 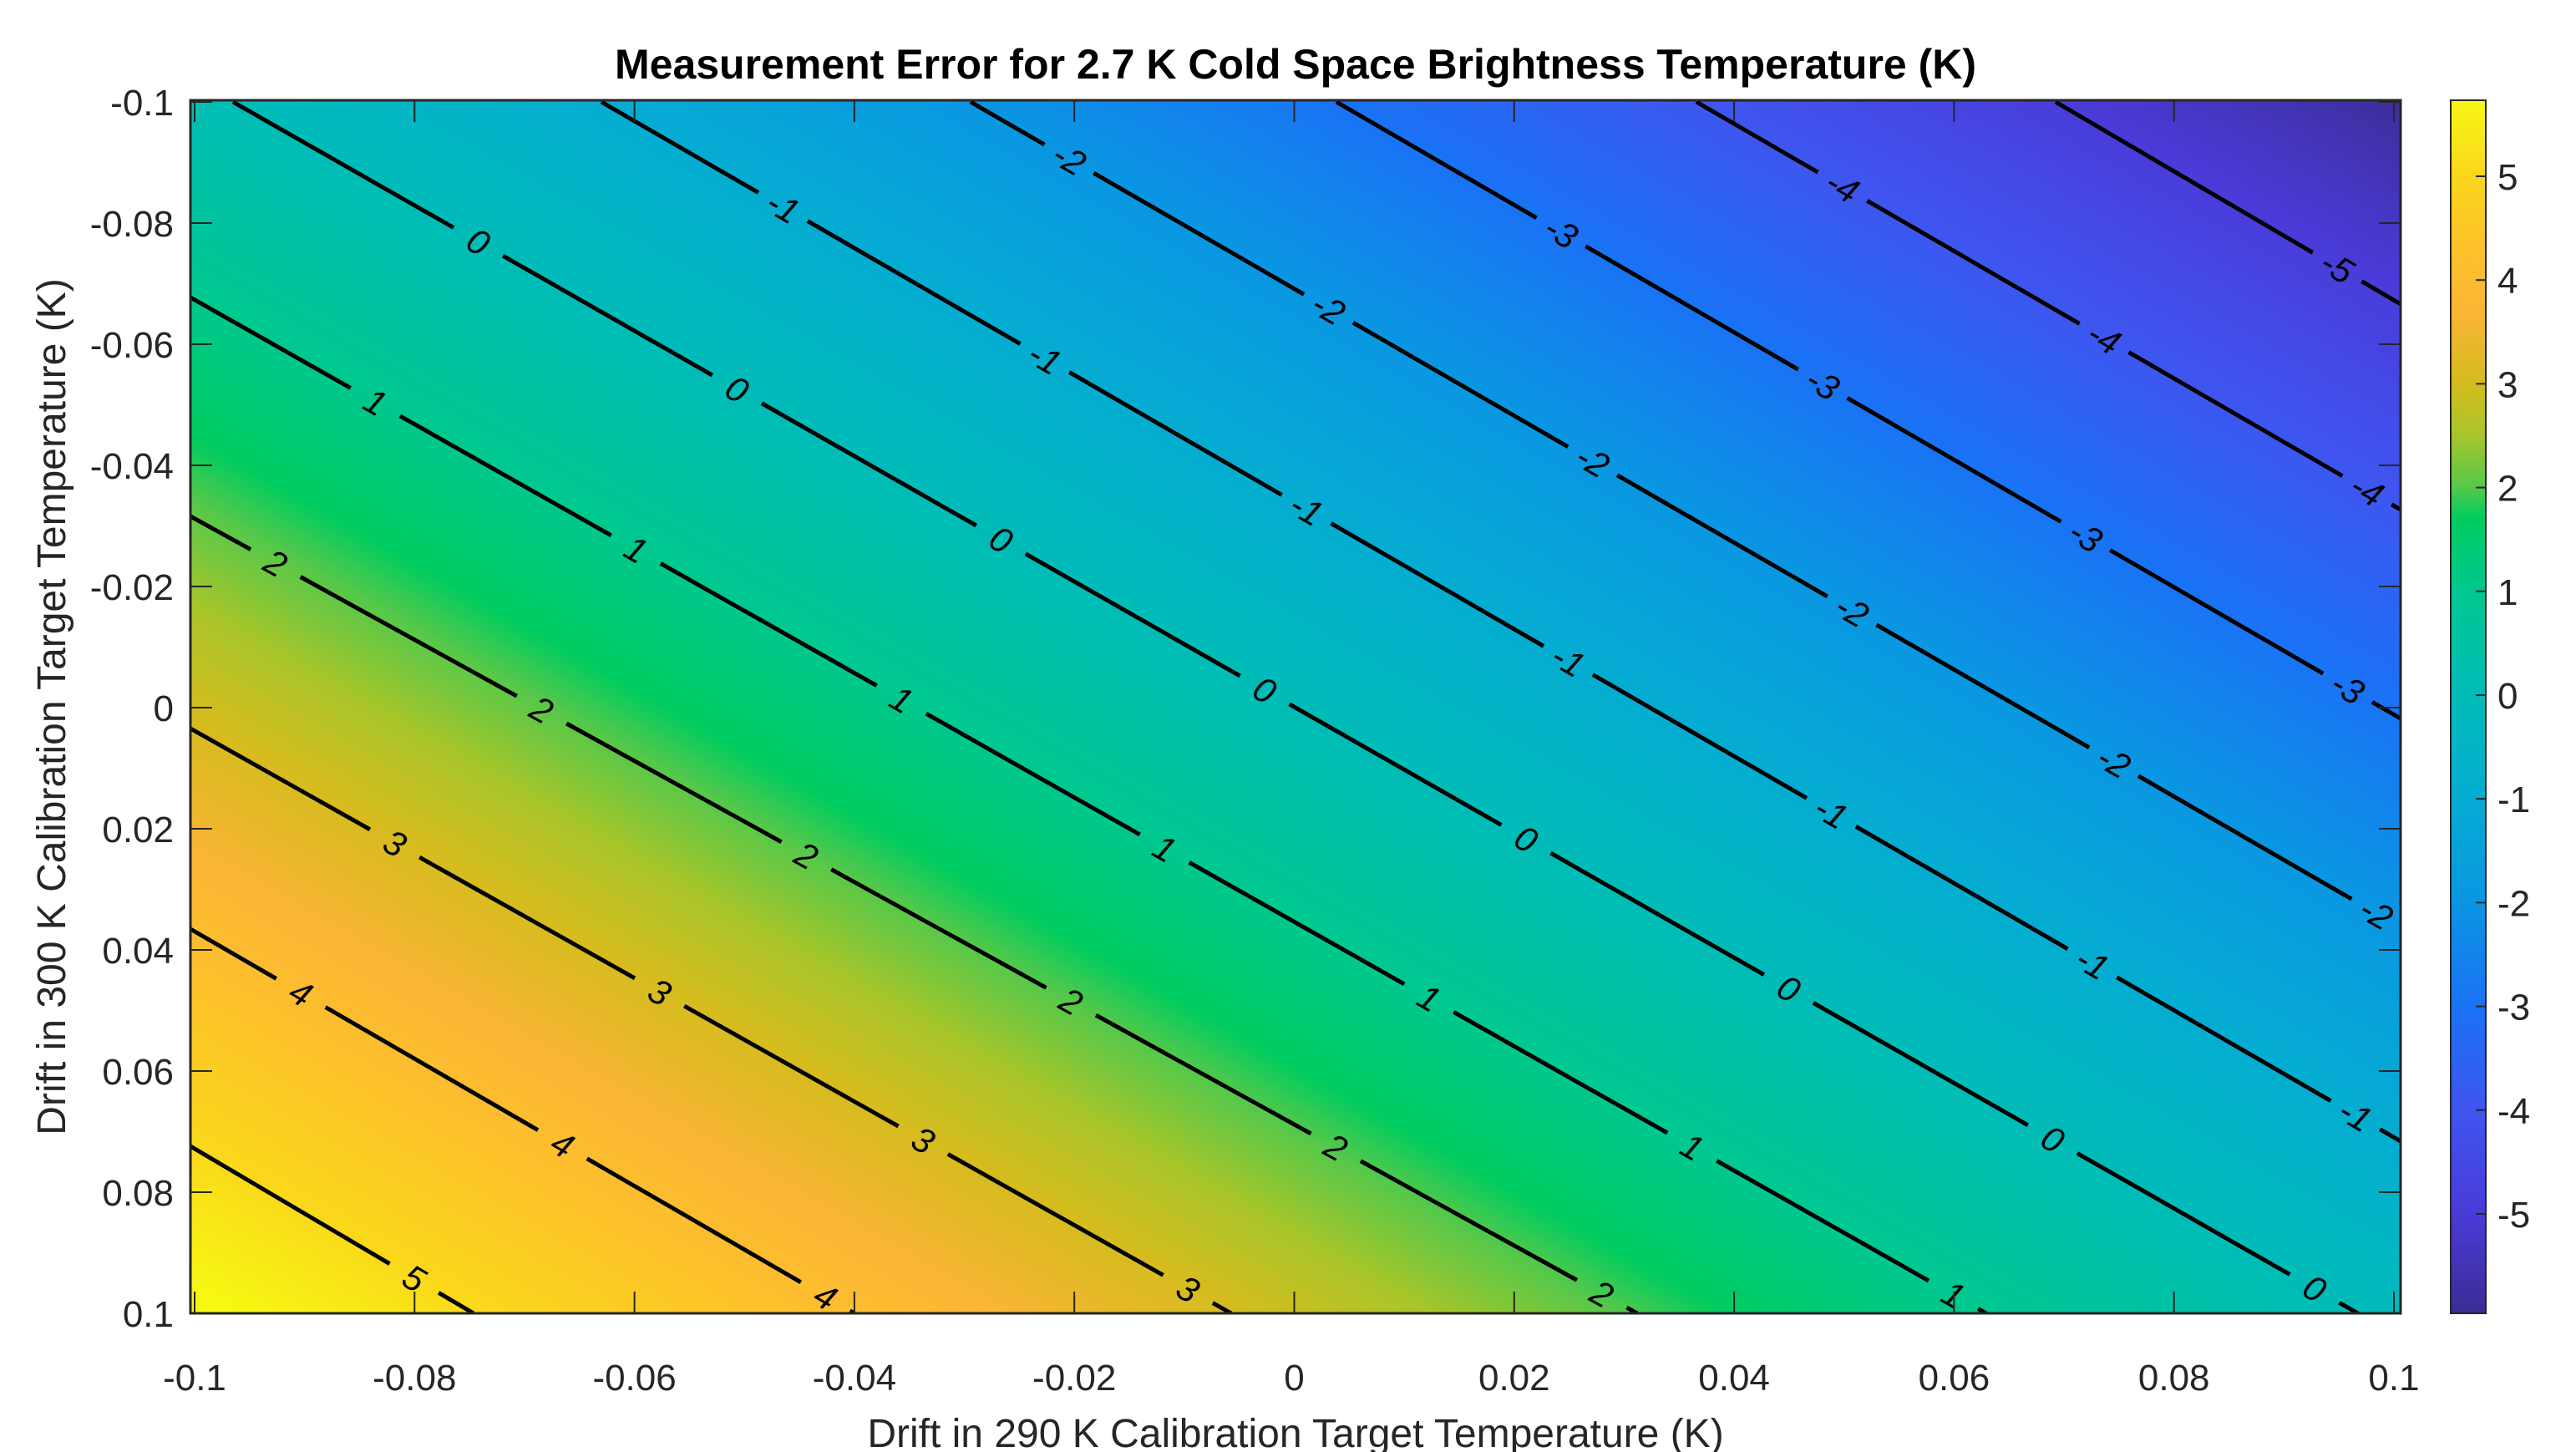 I want to click on y-tick-label: -0.08, so click(x=132, y=225).